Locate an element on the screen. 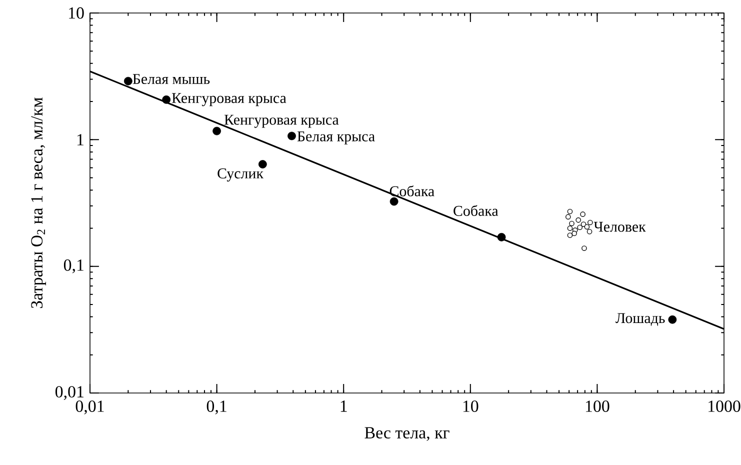  y-tick-label: 1 is located at coordinates (80, 140).